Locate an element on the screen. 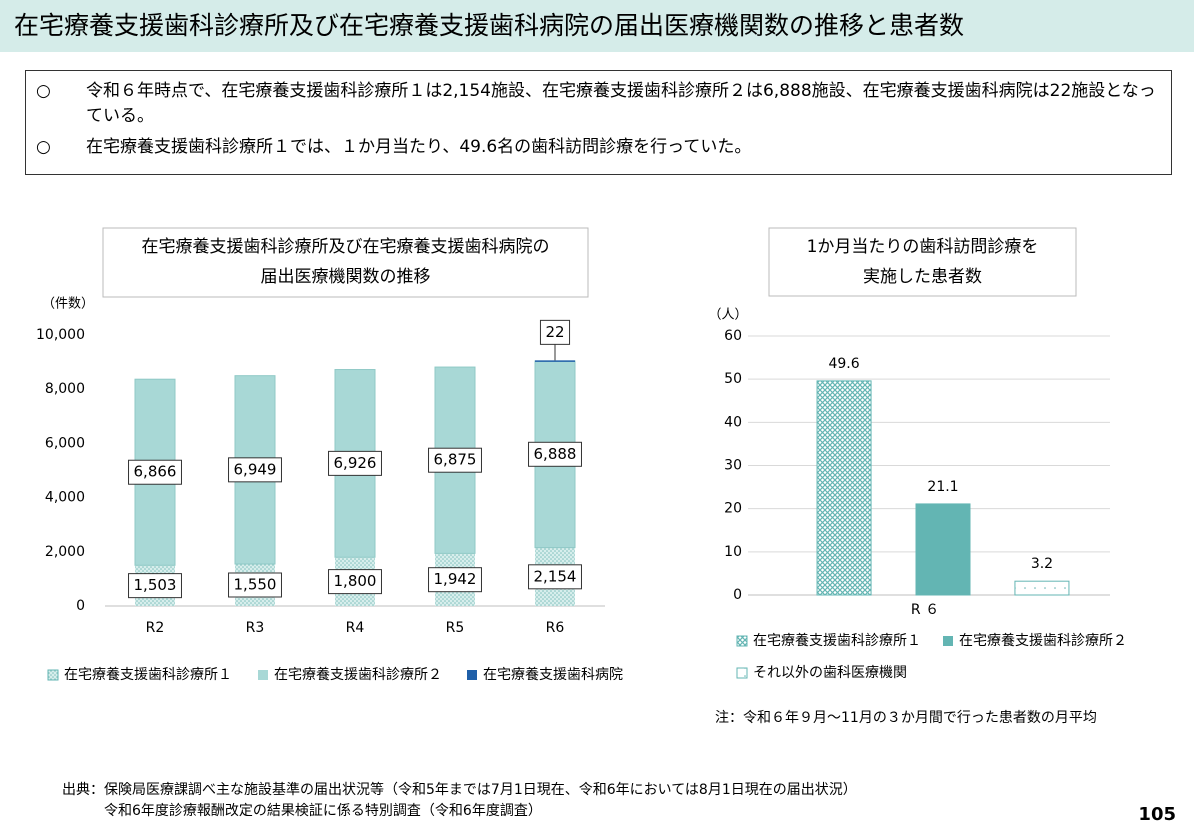 The image size is (1194, 826). data-label: 6,926 is located at coordinates (355, 463).